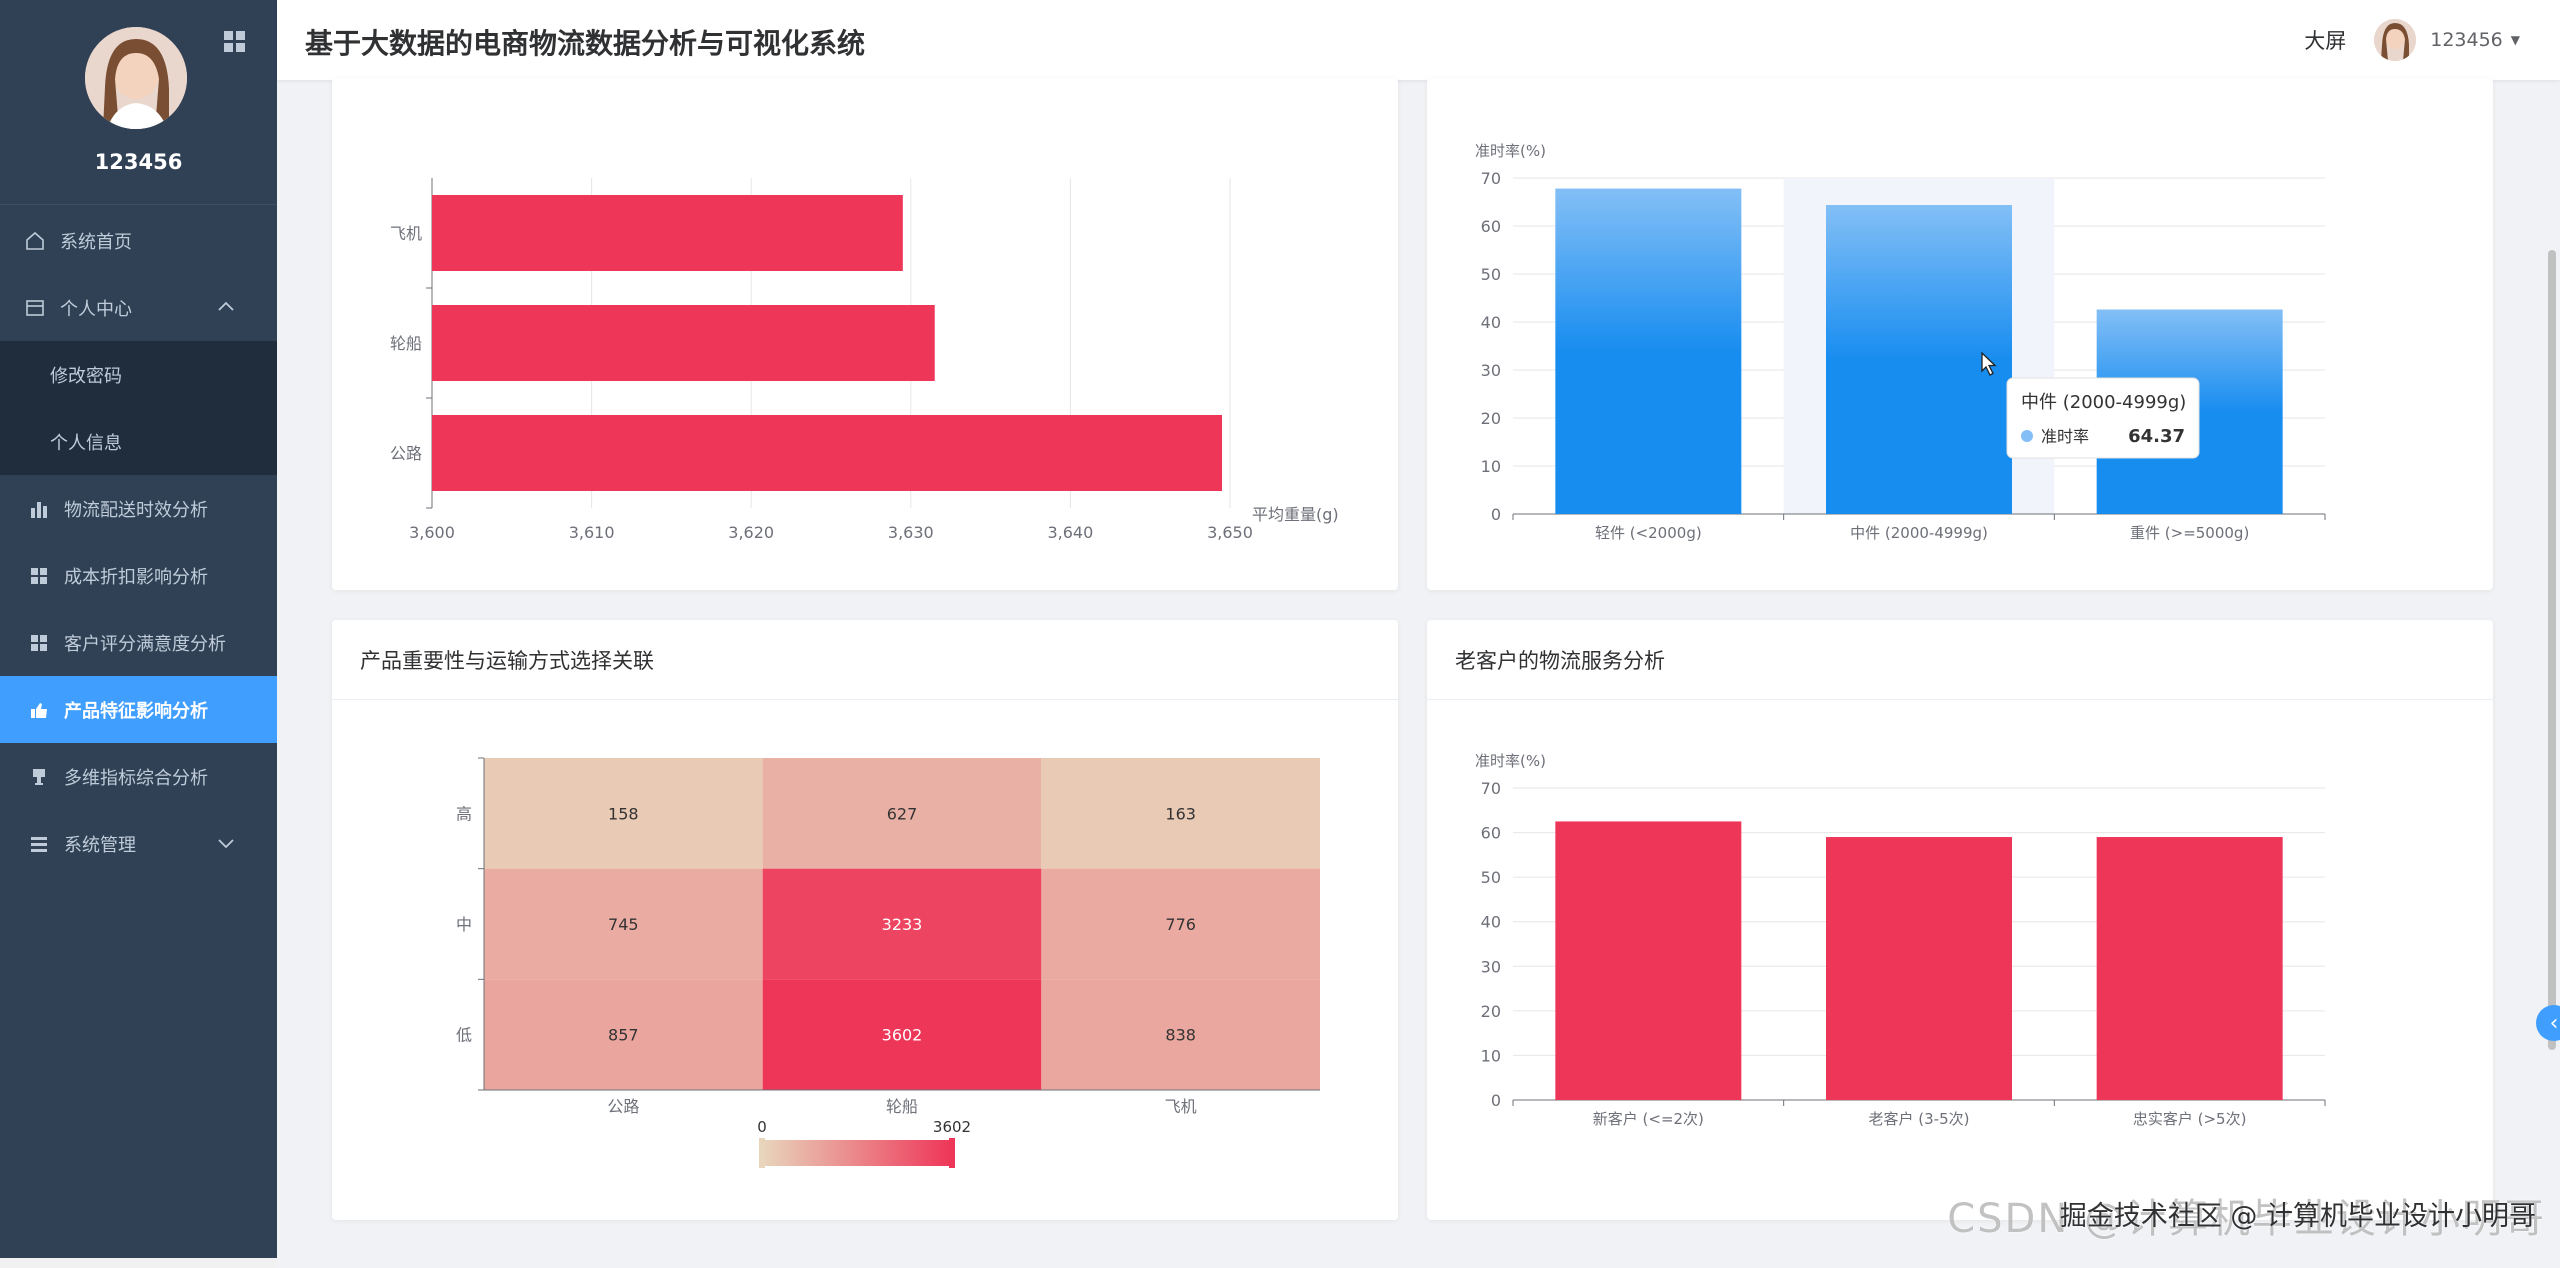  I want to click on heatmap-value-label: 745, so click(623, 924).